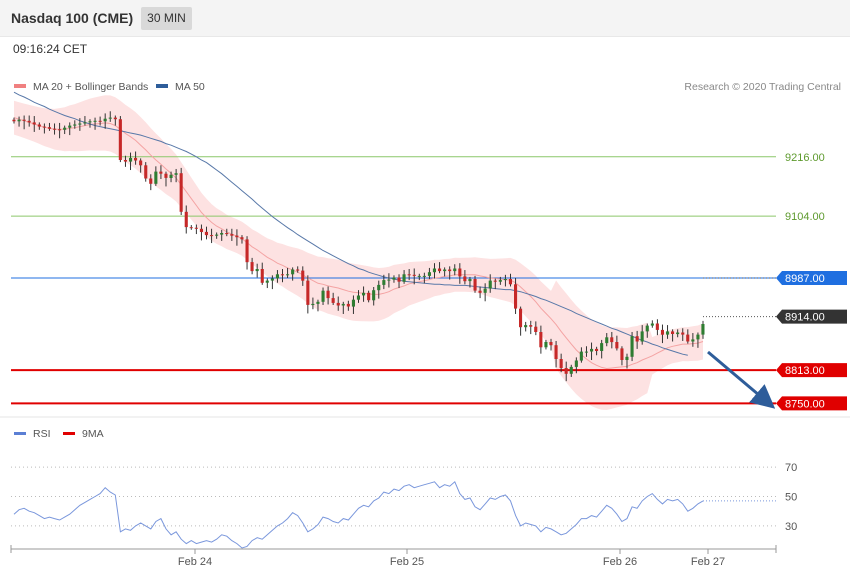 The width and height of the screenshot is (850, 576). What do you see at coordinates (69, 433) in the screenshot?
I see `ma9-legend-swatch` at bounding box center [69, 433].